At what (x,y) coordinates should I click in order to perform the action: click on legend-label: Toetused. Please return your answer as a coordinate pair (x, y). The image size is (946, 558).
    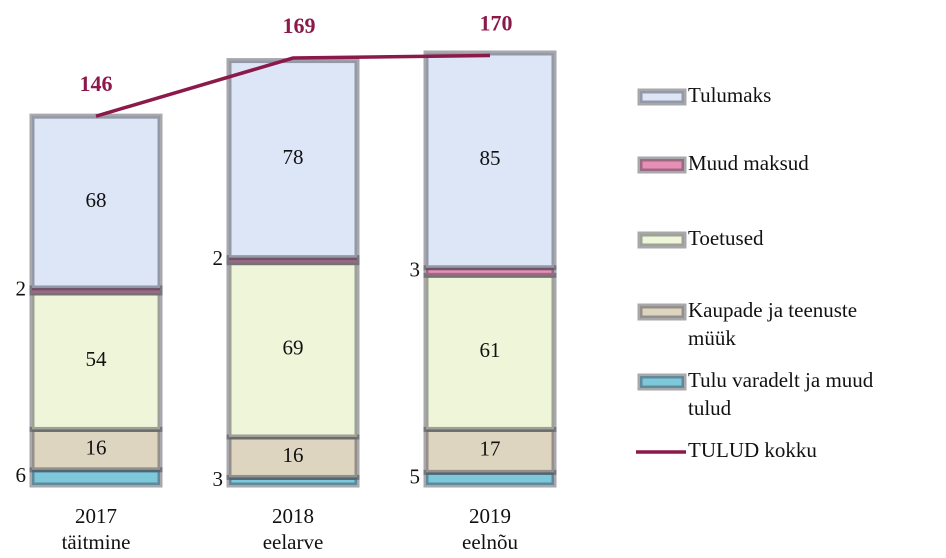
    Looking at the image, I should click on (726, 238).